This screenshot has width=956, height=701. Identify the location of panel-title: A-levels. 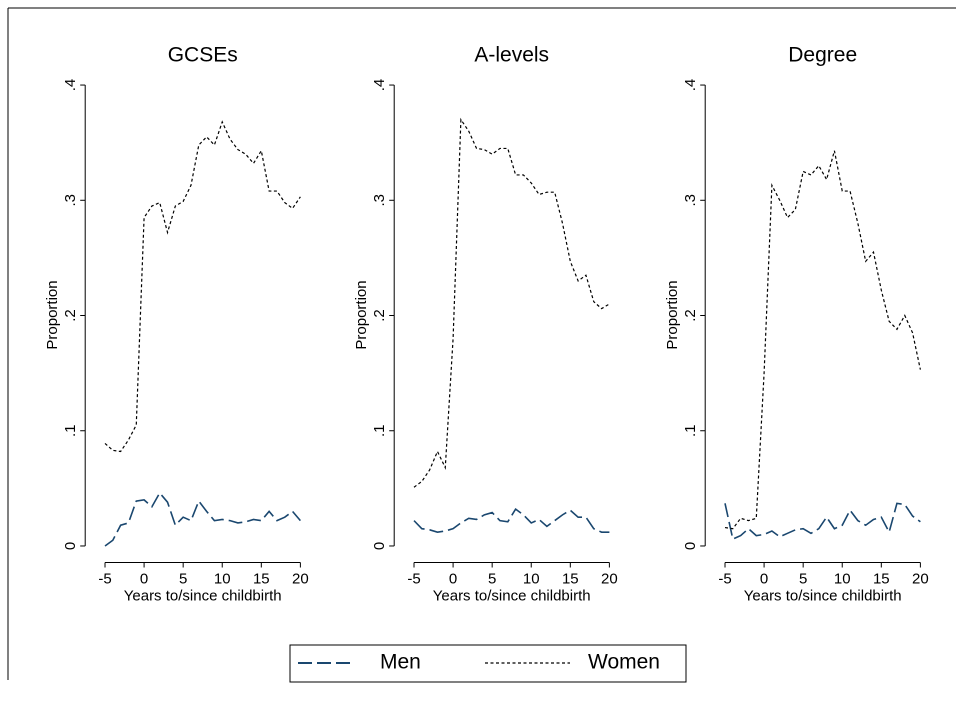
(511, 55).